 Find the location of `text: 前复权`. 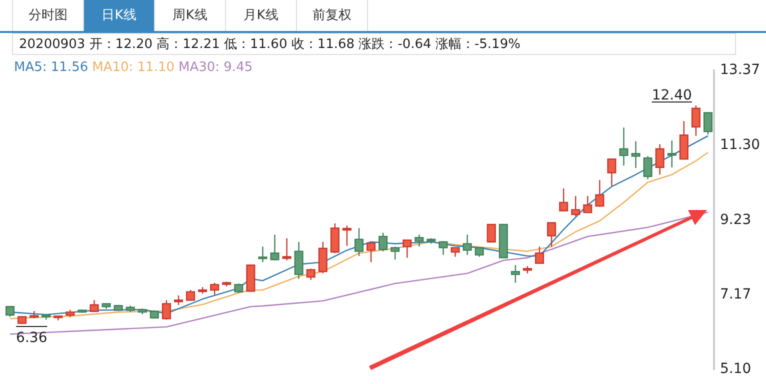

text: 前复权 is located at coordinates (332, 16).